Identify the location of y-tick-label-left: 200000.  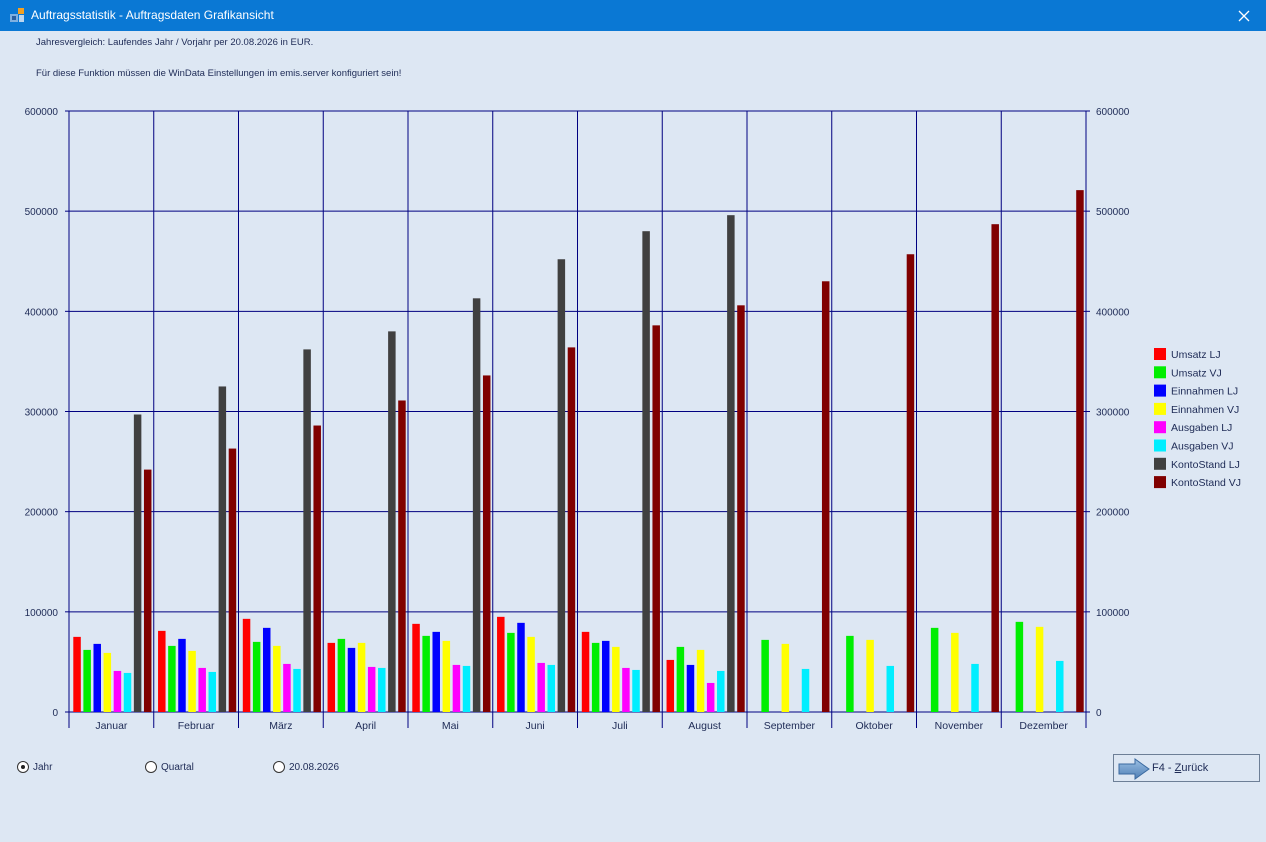
(42, 513).